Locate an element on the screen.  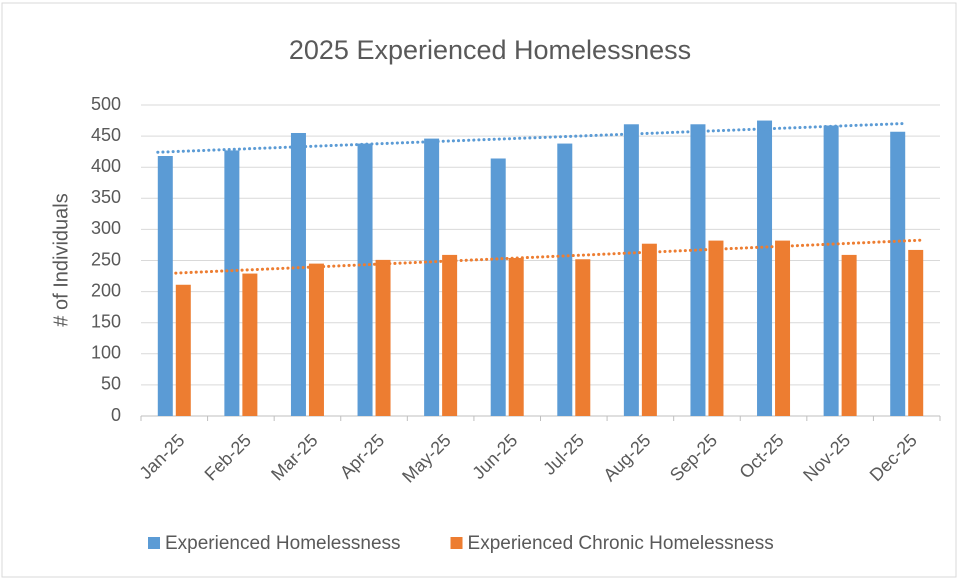
y-tick-label: 0 is located at coordinates (116, 415).